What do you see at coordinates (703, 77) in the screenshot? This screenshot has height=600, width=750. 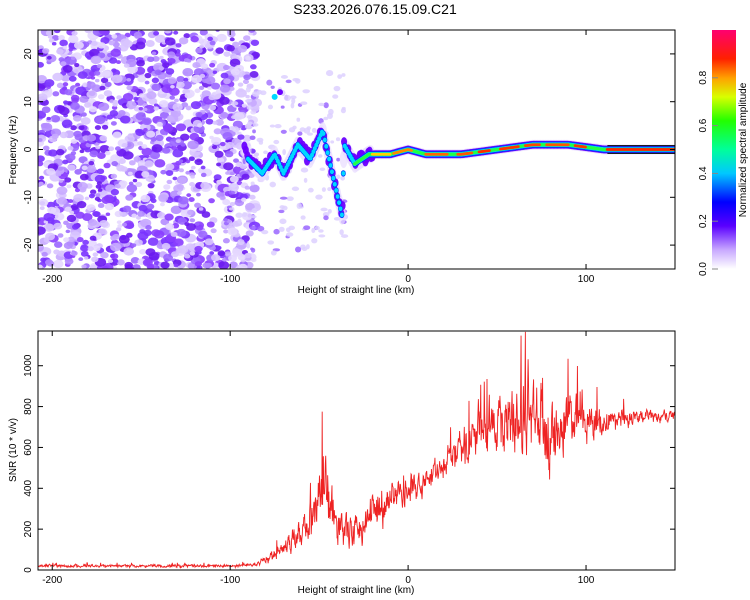 I see `colorbar-tick-label: 0.8` at bounding box center [703, 77].